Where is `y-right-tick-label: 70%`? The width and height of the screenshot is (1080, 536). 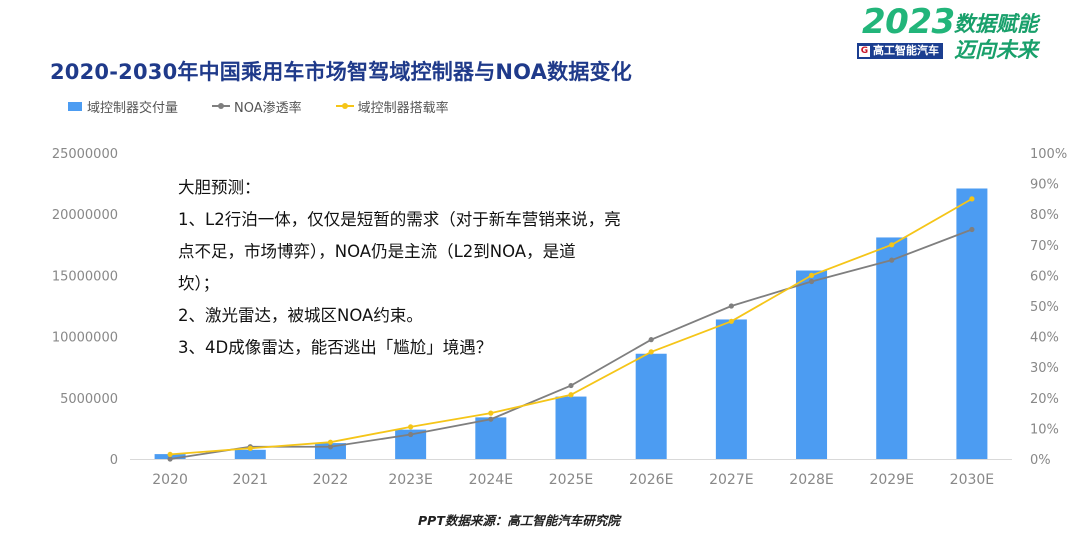 y-right-tick-label: 70% is located at coordinates (1044, 246).